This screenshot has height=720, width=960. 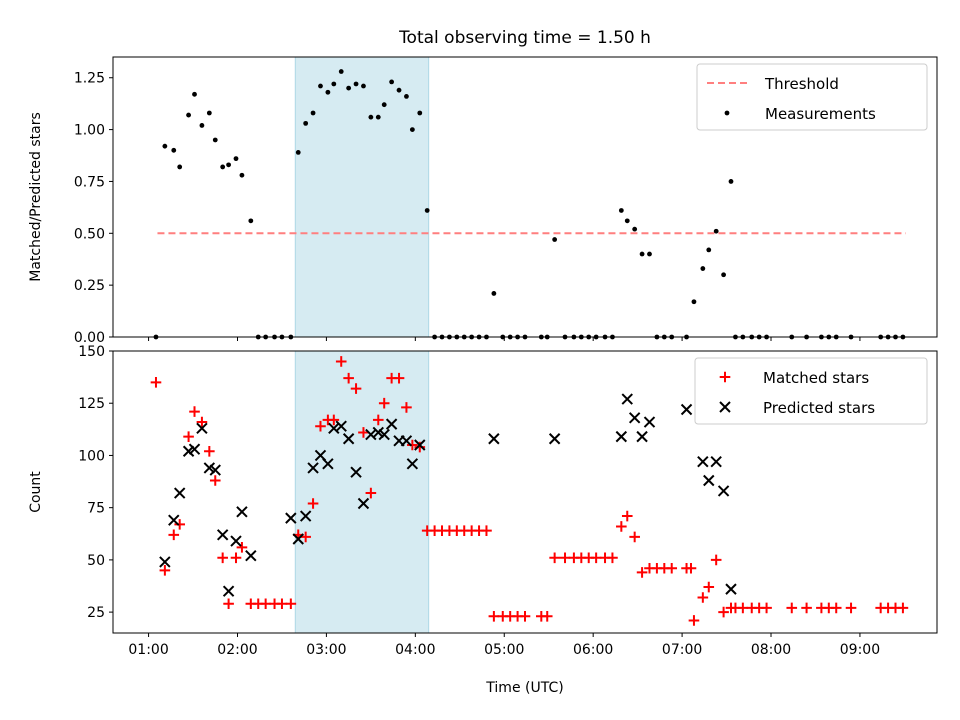 What do you see at coordinates (682, 650) in the screenshot?
I see `x-tick-label: 07:00` at bounding box center [682, 650].